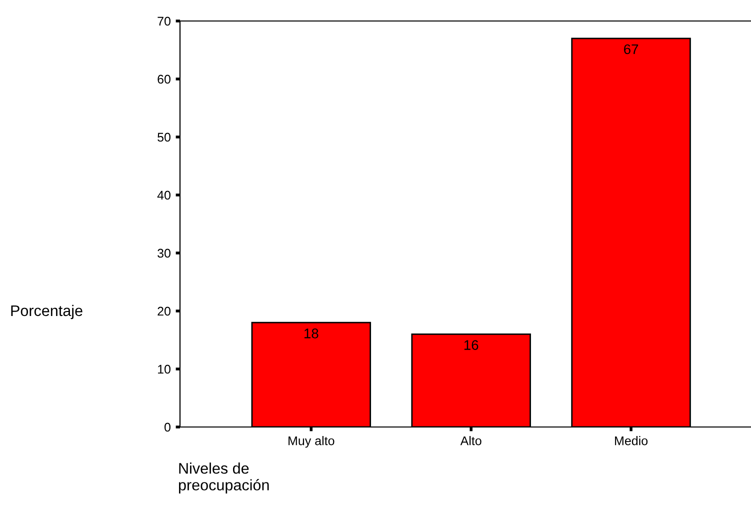 Image resolution: width=751 pixels, height=530 pixels. I want to click on x-tick-label: Muy alto, so click(311, 442).